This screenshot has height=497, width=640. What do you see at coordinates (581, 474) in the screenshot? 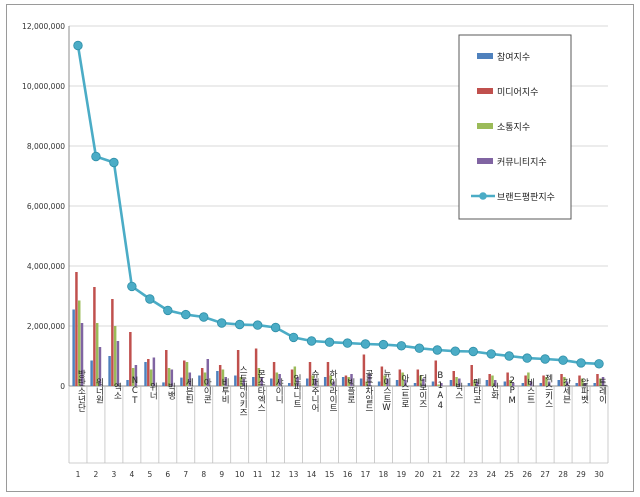
I see `rank-label: 29` at bounding box center [581, 474].